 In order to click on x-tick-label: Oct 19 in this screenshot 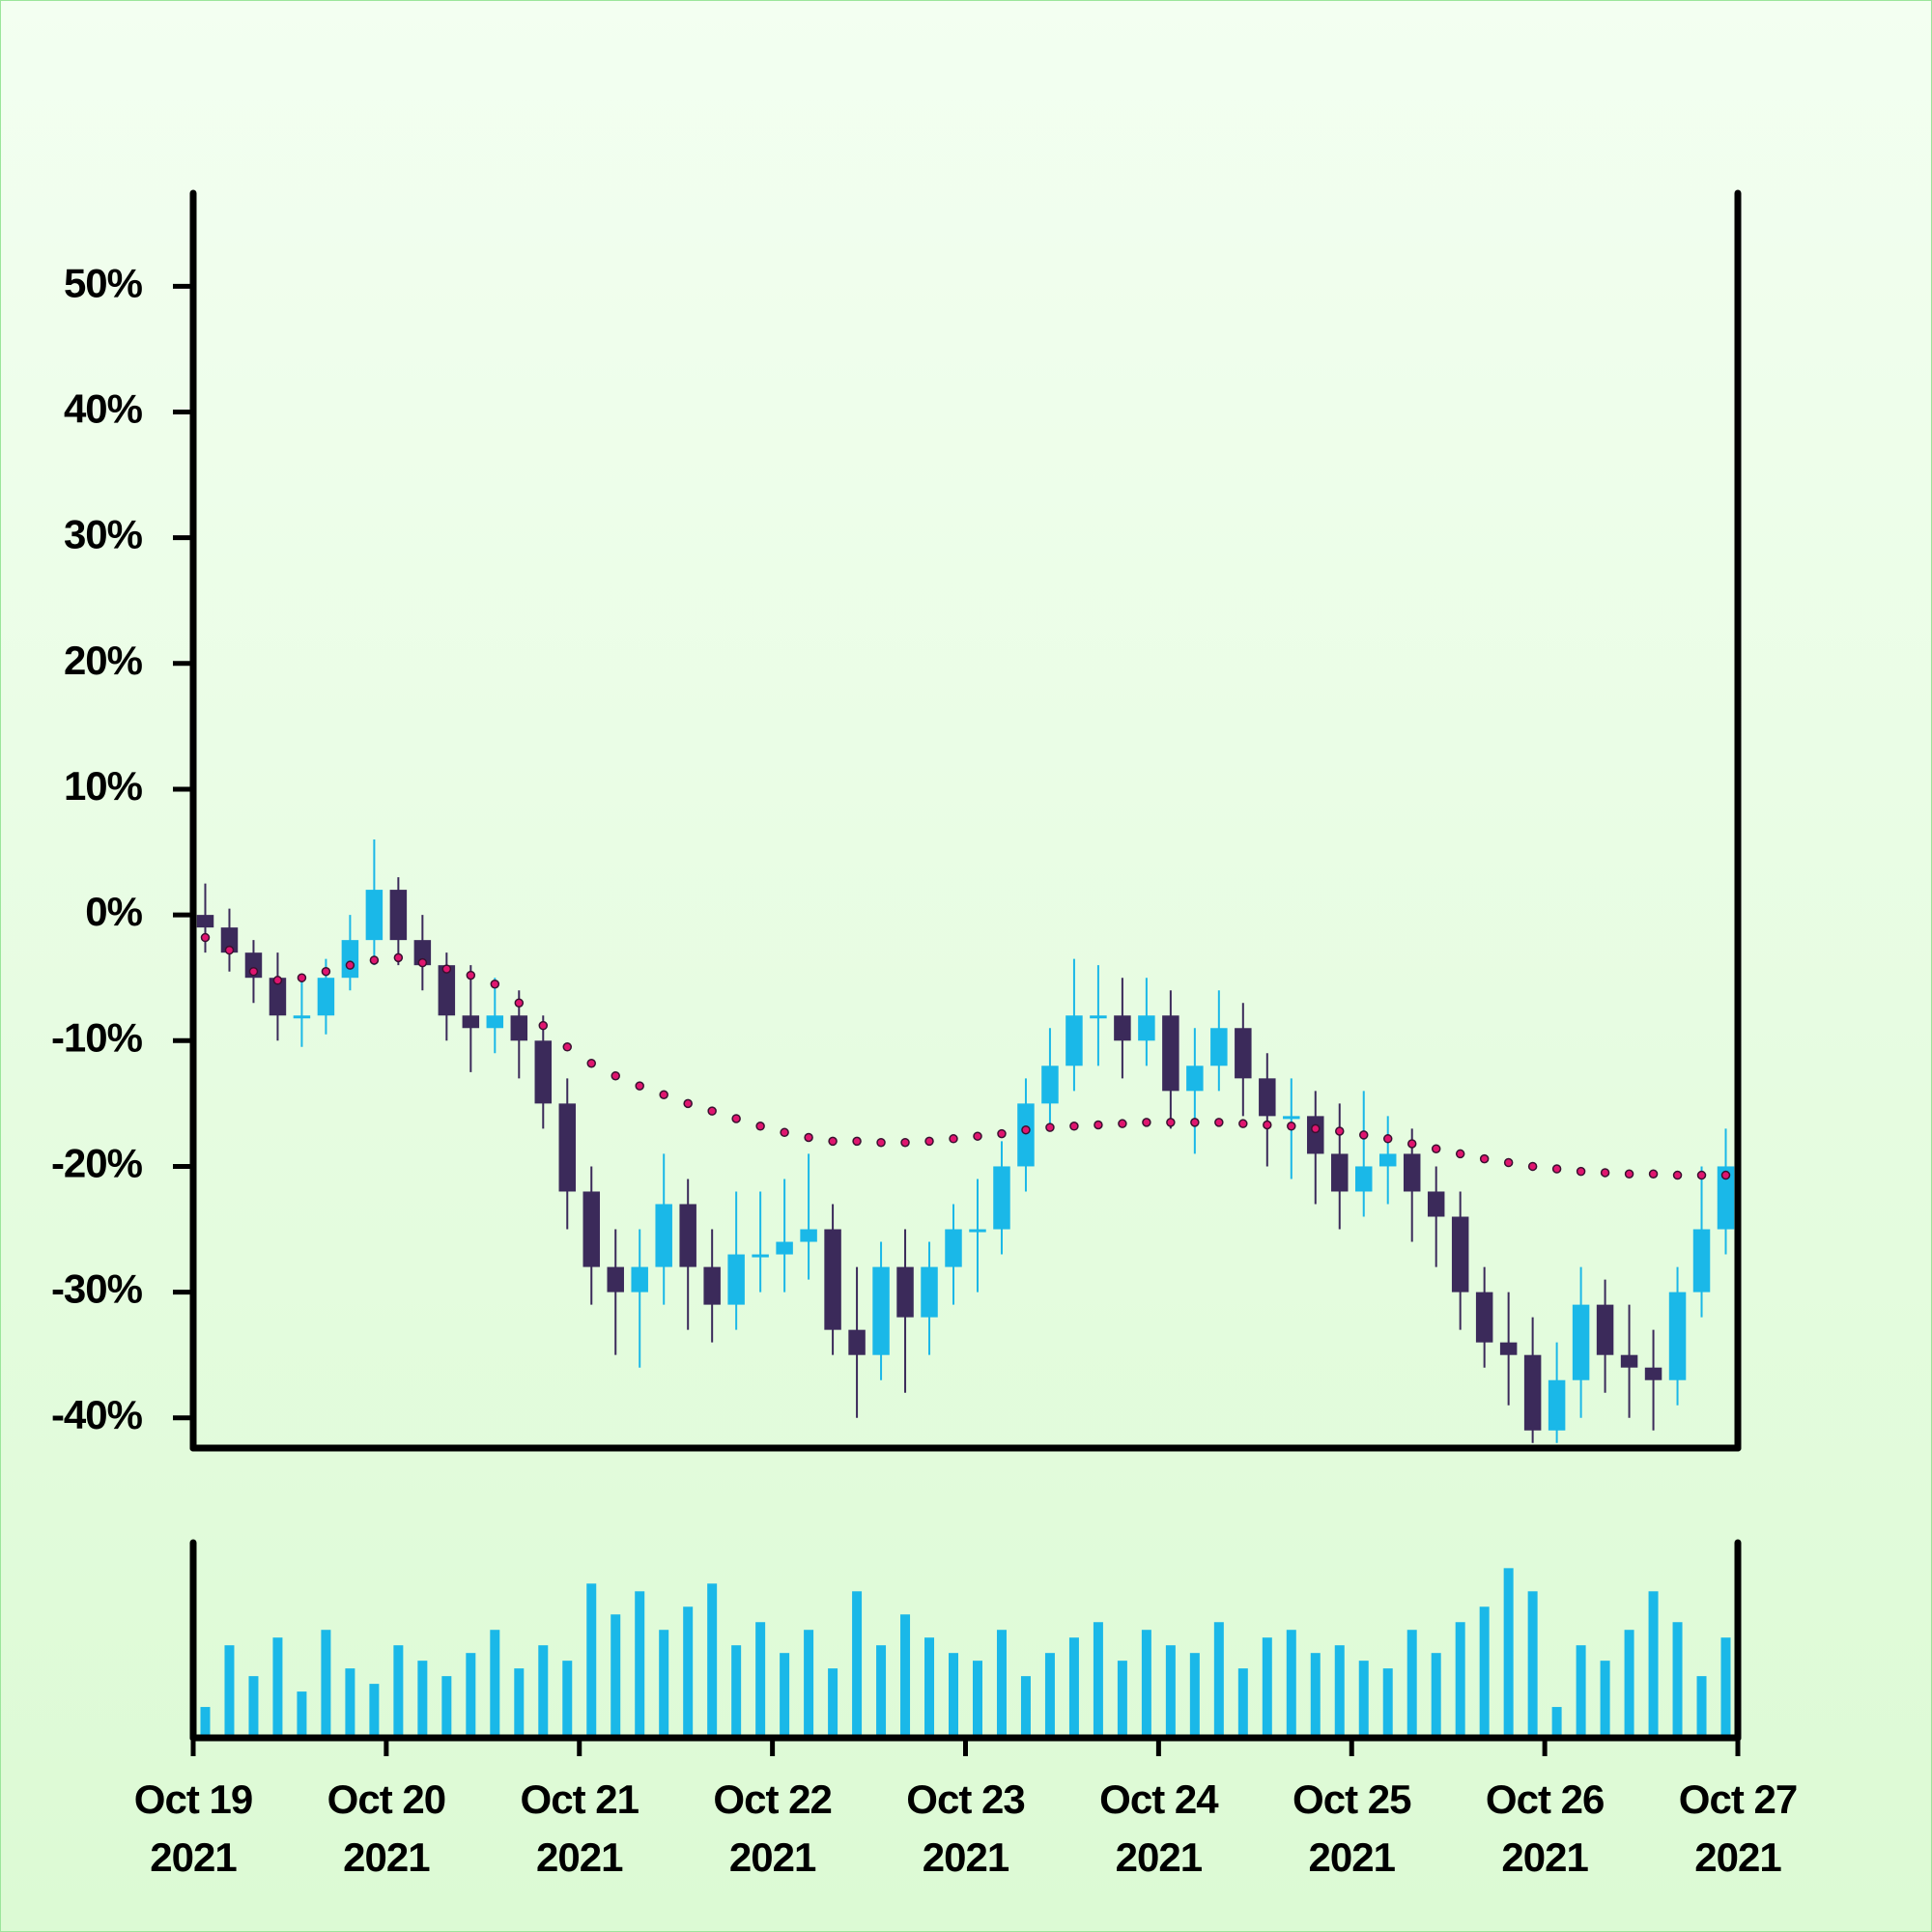, I will do `click(193, 1799)`.